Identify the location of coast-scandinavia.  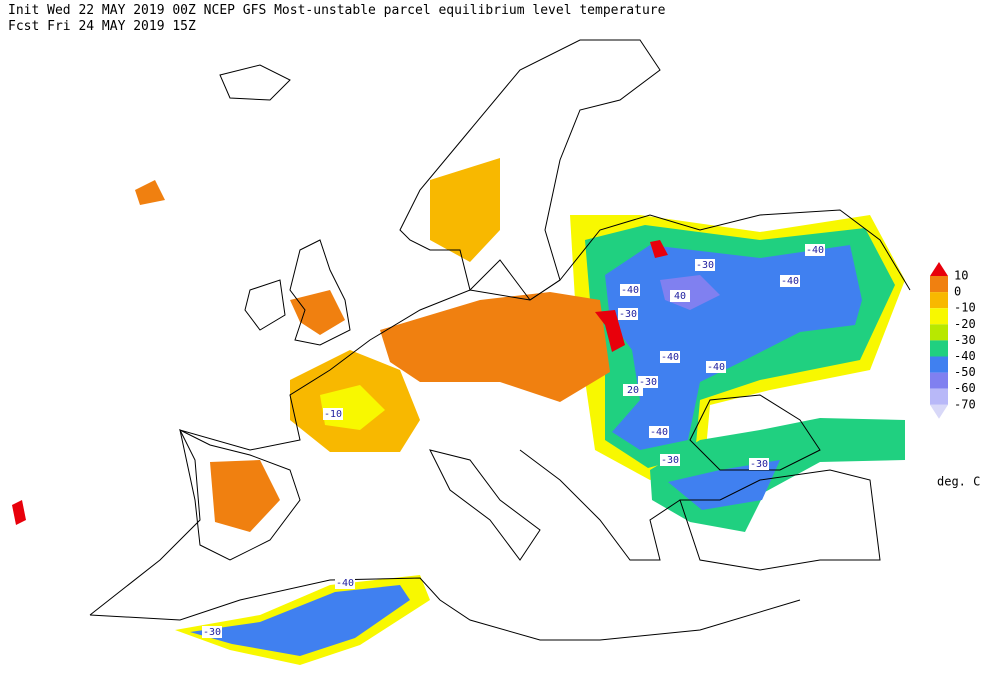
(530, 170).